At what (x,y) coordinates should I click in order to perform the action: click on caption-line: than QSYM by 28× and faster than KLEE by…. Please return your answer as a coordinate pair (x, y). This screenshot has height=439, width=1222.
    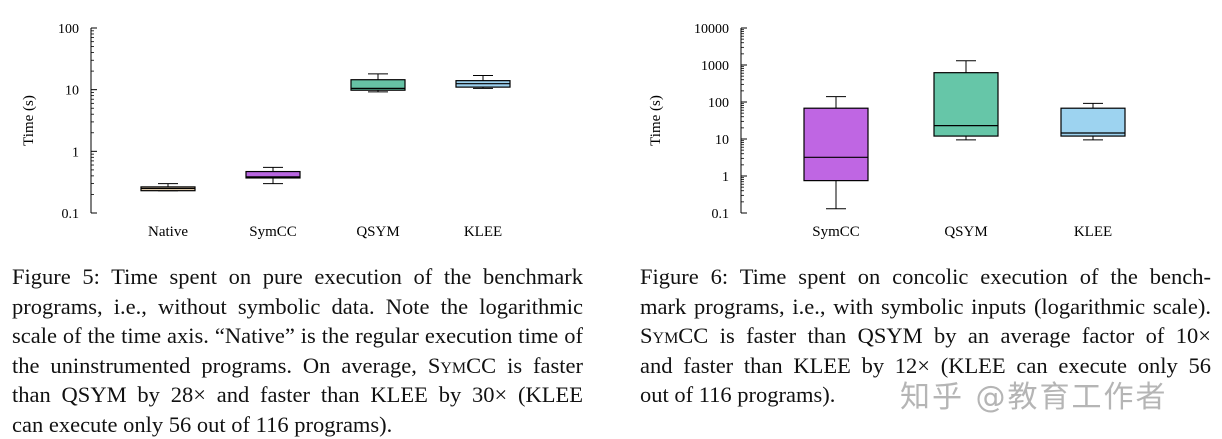
    Looking at the image, I should click on (297, 395).